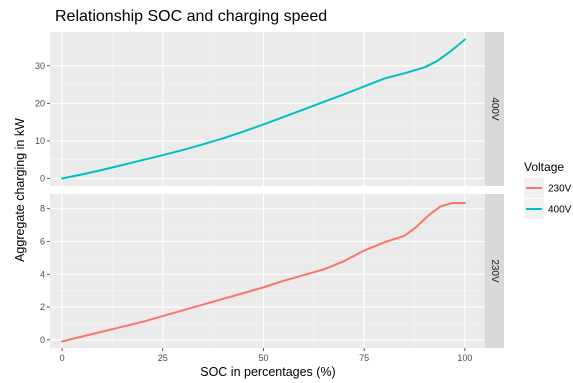 Image resolution: width=573 pixels, height=383 pixels. Describe the element at coordinates (42, 274) in the screenshot. I see `y-tick-label: 4` at that location.